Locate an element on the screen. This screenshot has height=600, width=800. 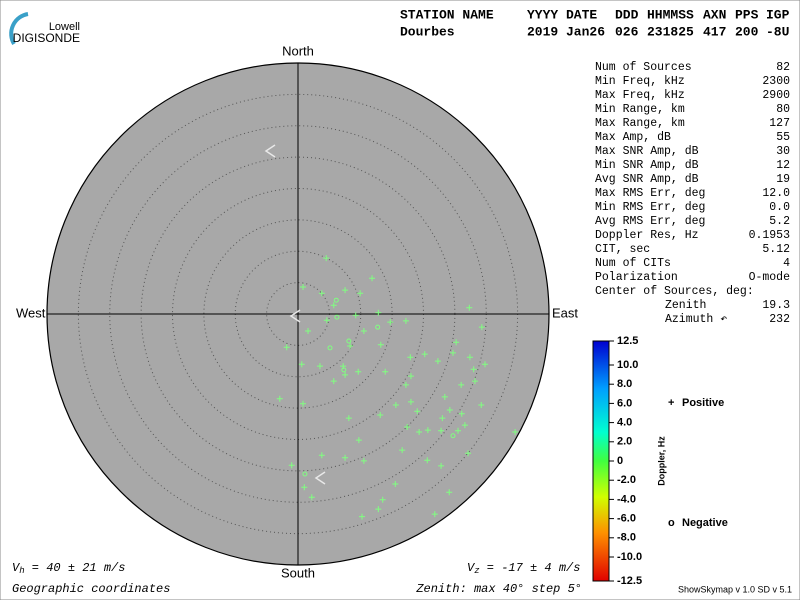
colorbar-tick-label: 6.0 is located at coordinates (624, 403).